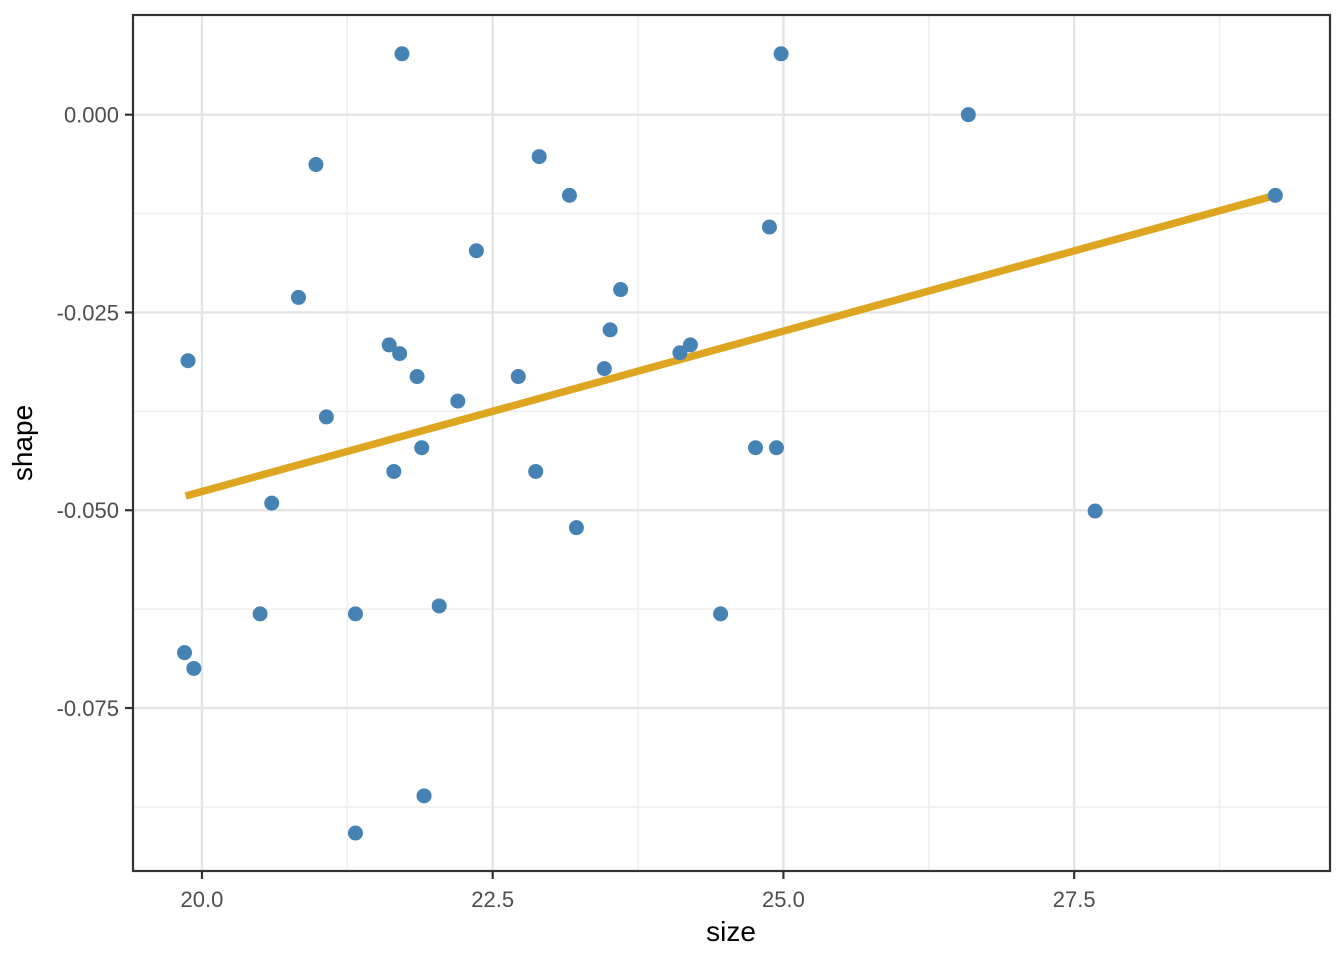 The height and width of the screenshot is (960, 1344). I want to click on y-tick-label: -0.075, so click(88, 708).